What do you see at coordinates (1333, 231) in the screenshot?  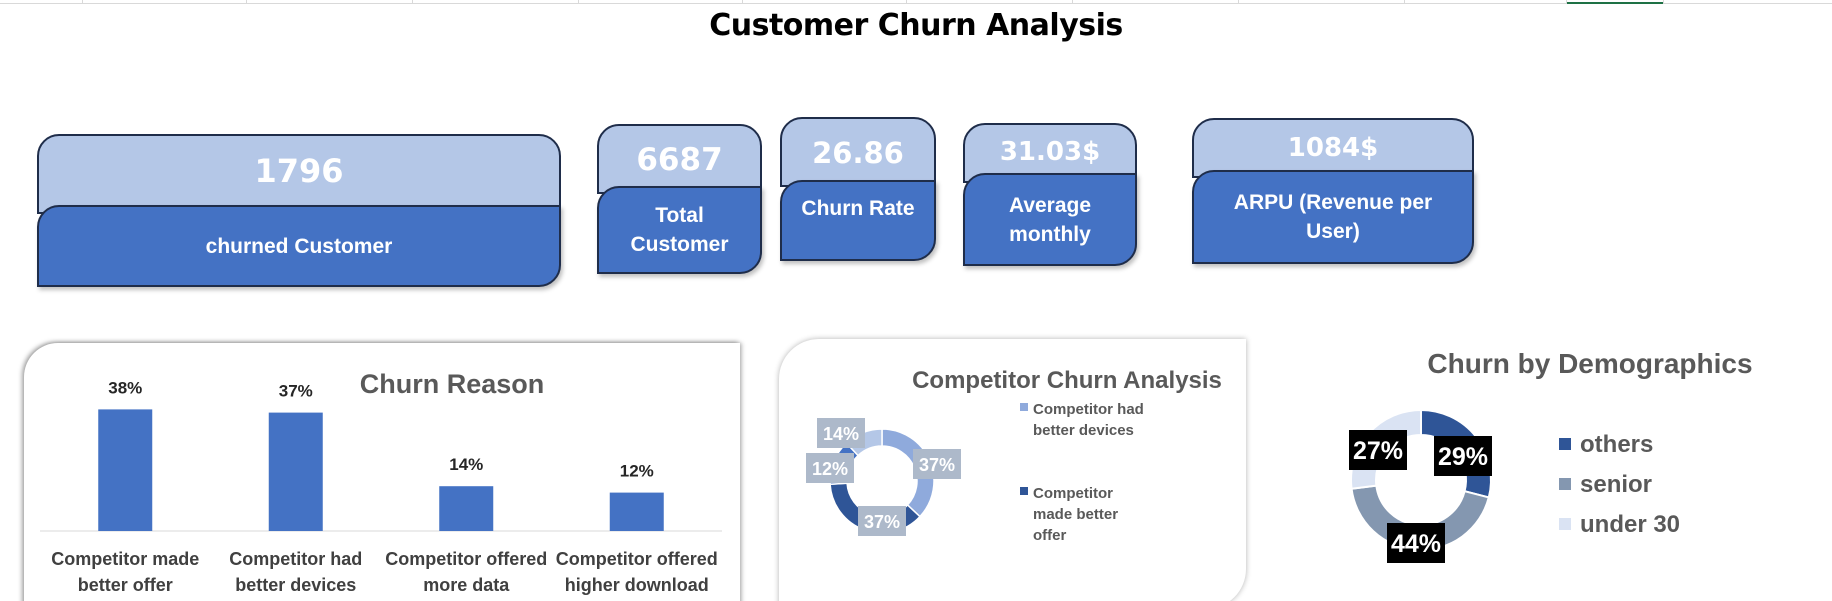 I see `kpi-arpu-label-line2: User)` at bounding box center [1333, 231].